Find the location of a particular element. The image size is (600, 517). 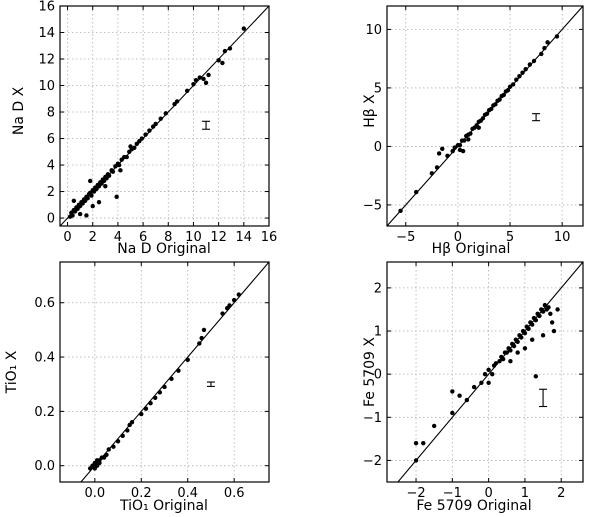

panel-0-points is located at coordinates (157, 122).